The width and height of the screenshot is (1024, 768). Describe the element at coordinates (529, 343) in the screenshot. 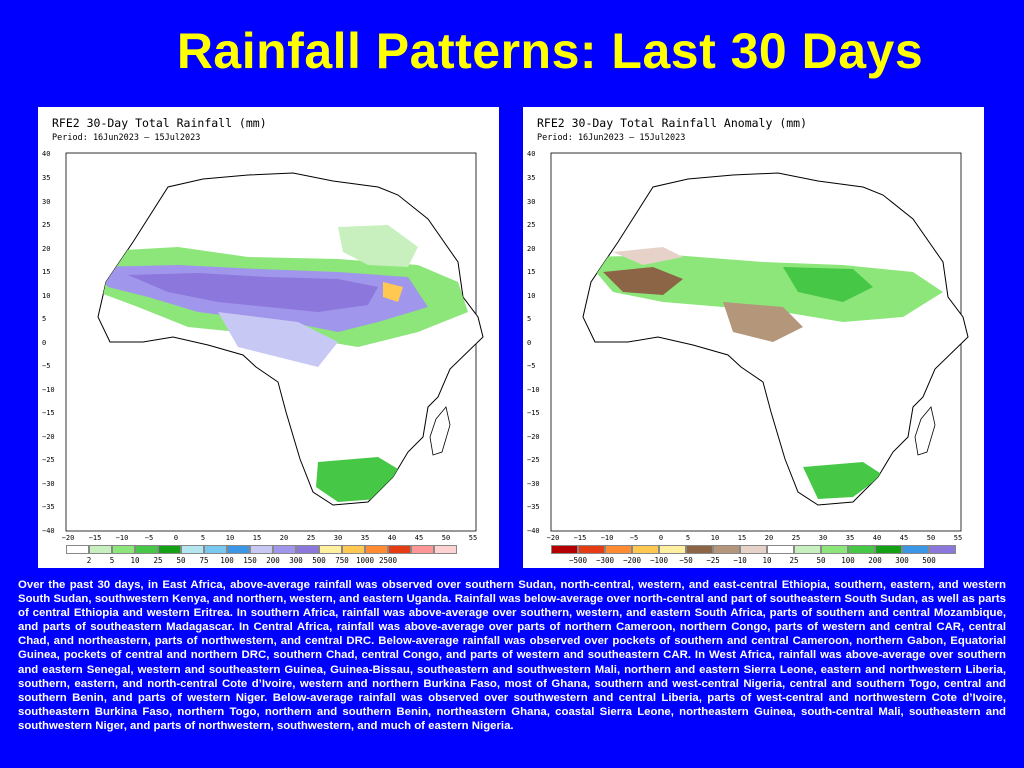

I see `lat-tick-label: 0` at that location.